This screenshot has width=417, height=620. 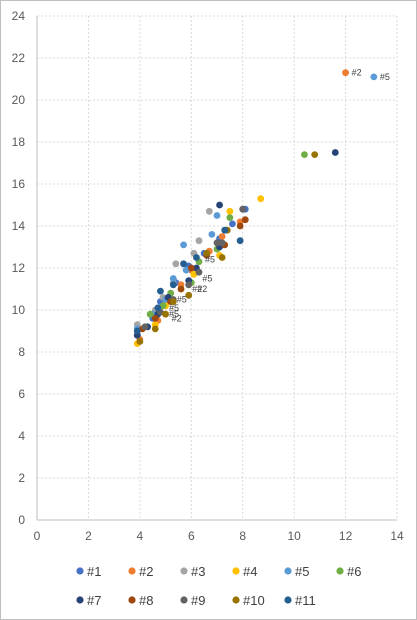 I want to click on legend-label: #3, so click(x=198, y=571).